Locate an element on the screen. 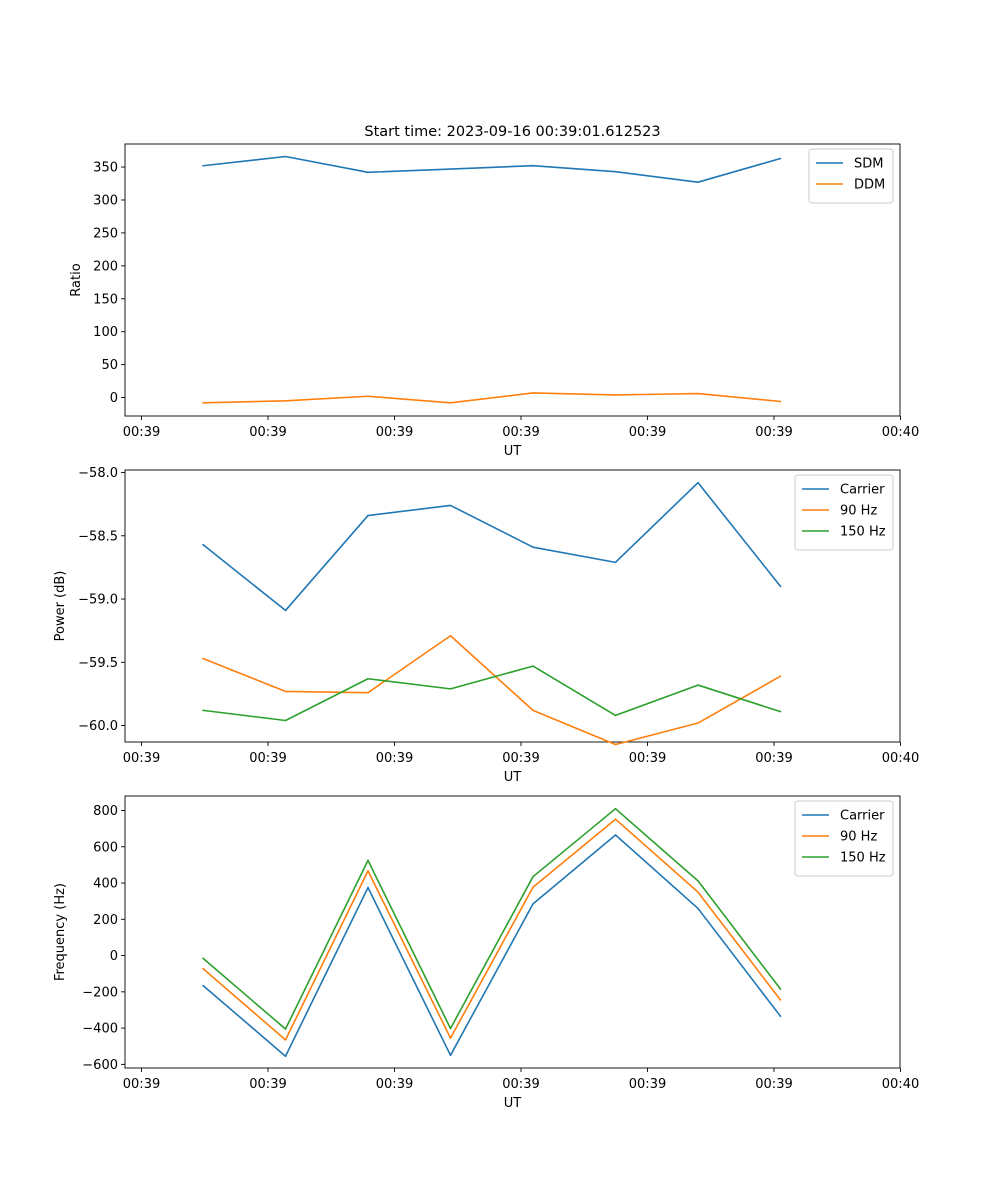  y-tick-label: −60.0 is located at coordinates (98, 726).